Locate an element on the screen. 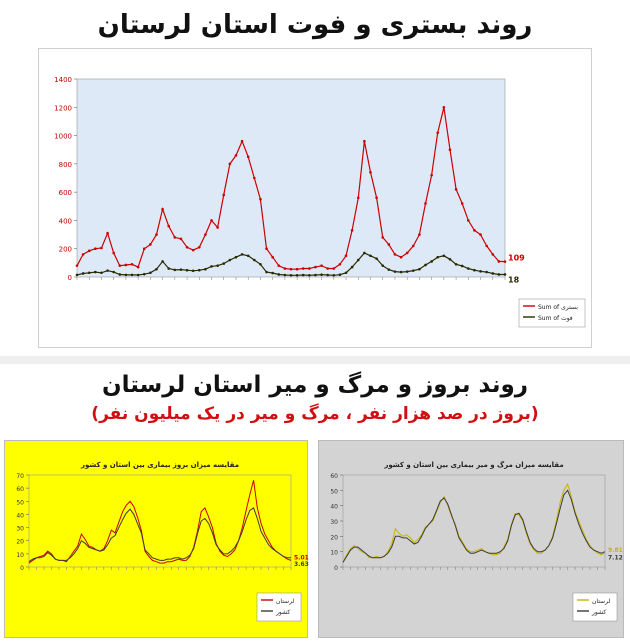 Image resolution: width=630 pixels, height=643 pixels. y-tick-label: 70 is located at coordinates (20, 476).